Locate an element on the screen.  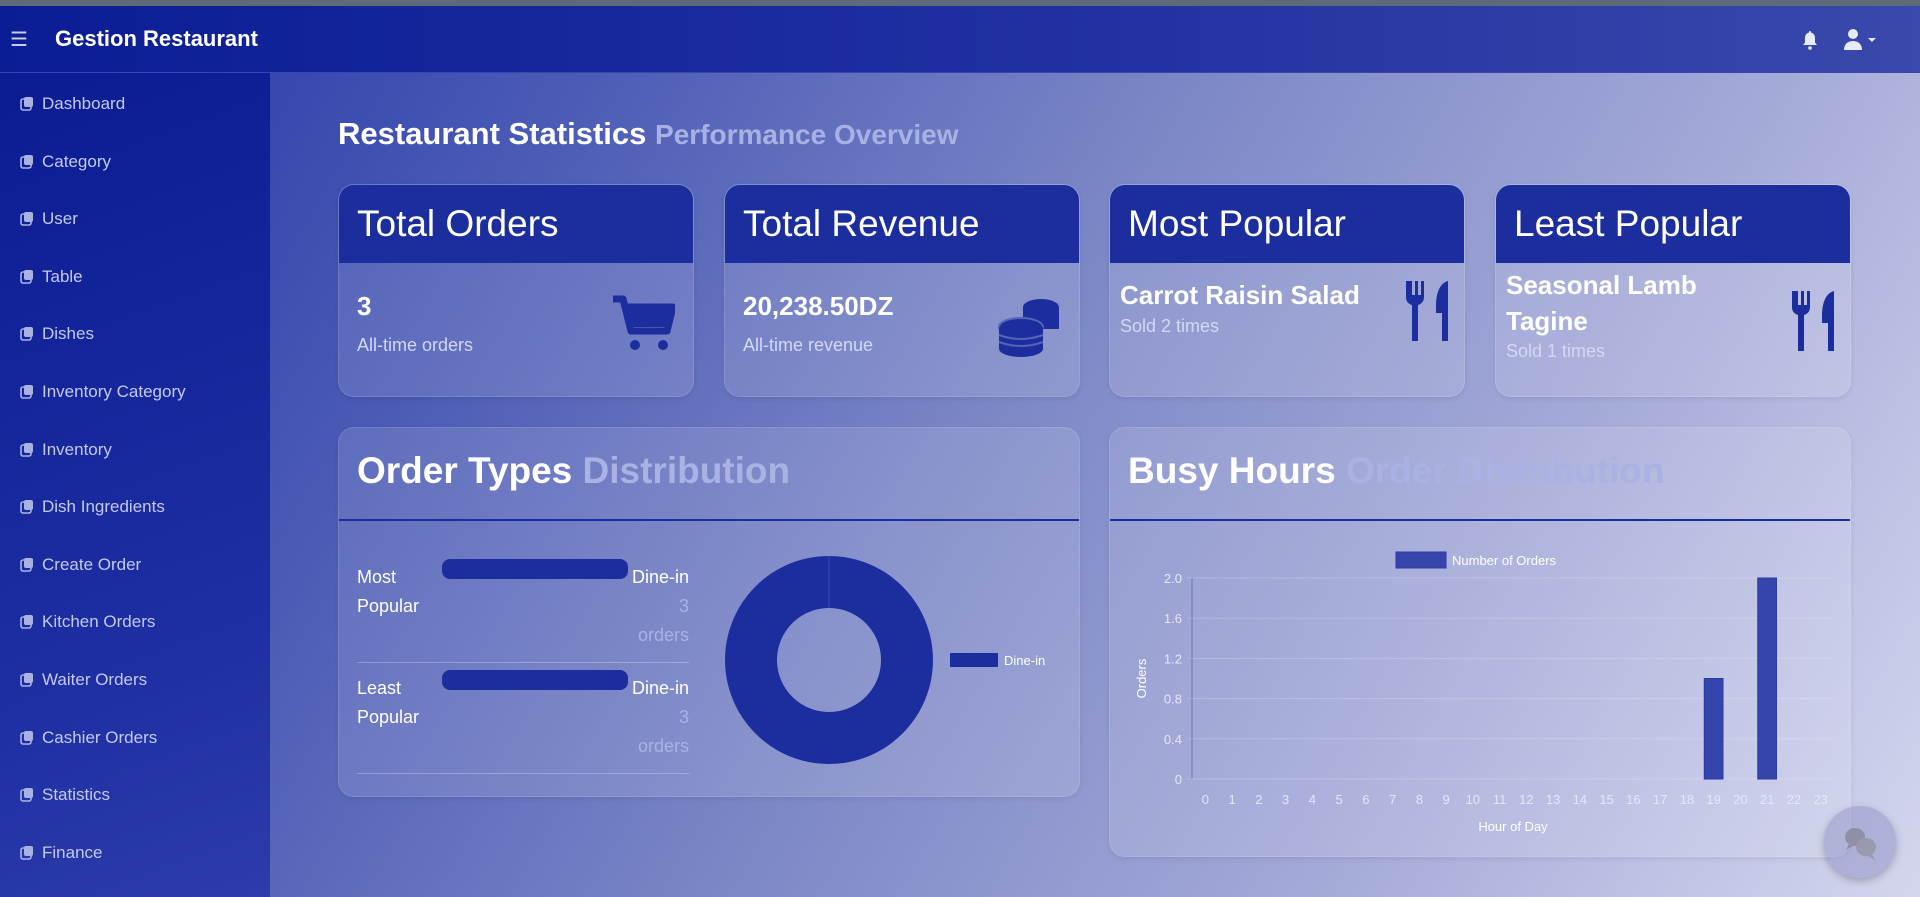
sidebar-item-create-order: Create Order is located at coordinates (80, 565).